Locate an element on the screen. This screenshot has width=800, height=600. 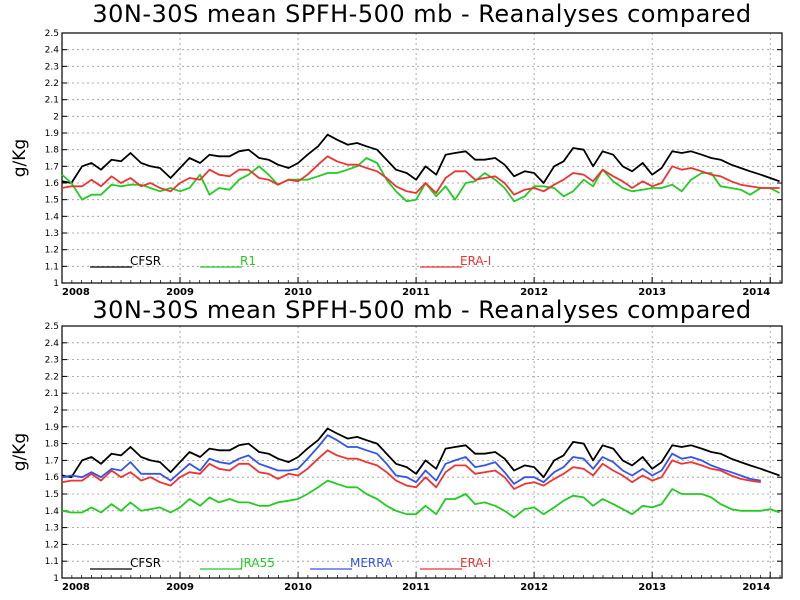
series-line-merra is located at coordinates (411, 459).